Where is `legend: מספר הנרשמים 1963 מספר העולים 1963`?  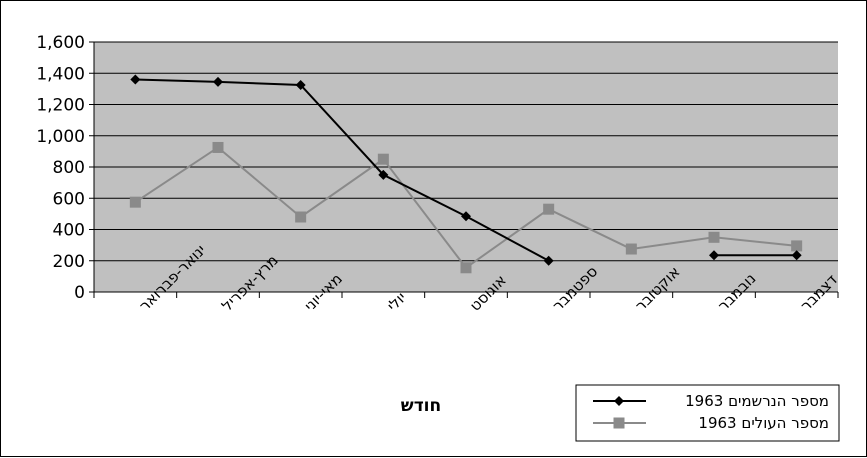 legend: מספר הנרשמים 1963 מספר העולים 1963 is located at coordinates (707, 413).